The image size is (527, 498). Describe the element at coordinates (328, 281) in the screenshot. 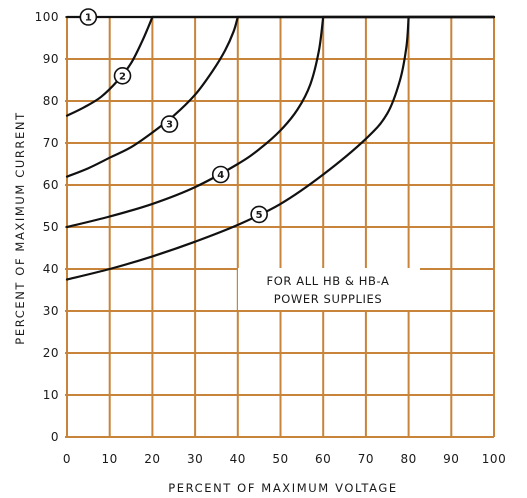

I see `annotation-line-1: FOR ALL HB & HB-A` at that location.